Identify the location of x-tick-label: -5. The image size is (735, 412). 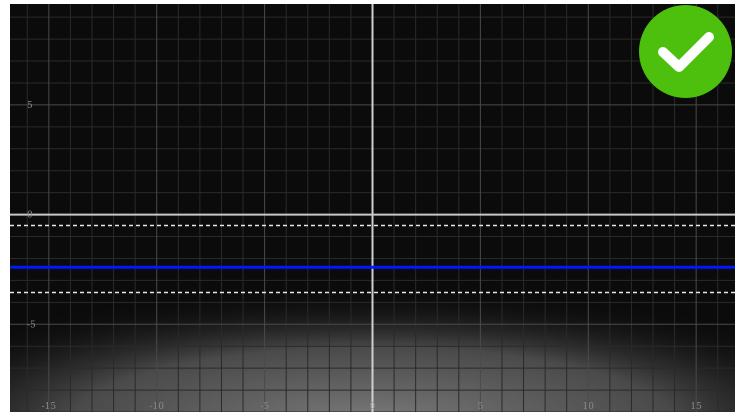
(264, 407).